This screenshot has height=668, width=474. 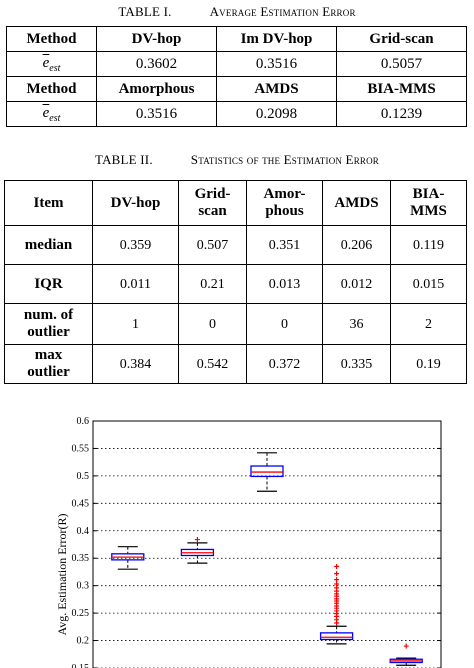 What do you see at coordinates (83, 476) in the screenshot?
I see `y-tick-label: 0.5` at bounding box center [83, 476].